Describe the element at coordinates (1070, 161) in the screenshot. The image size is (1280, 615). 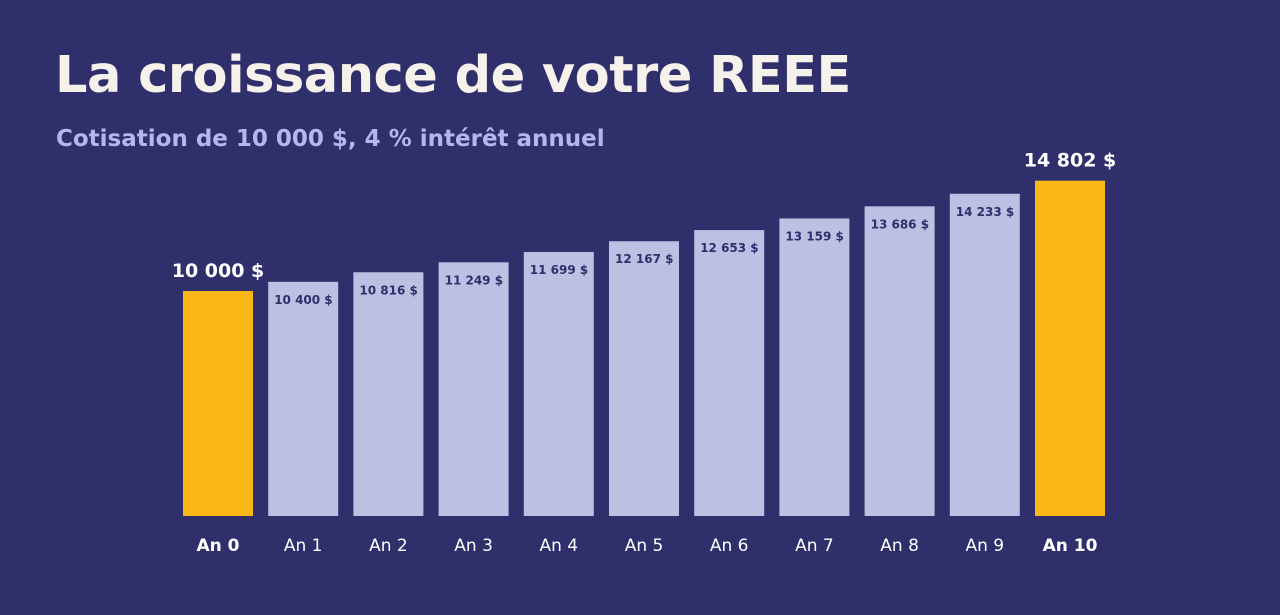
I see `data-label-10: 14 802 $` at that location.